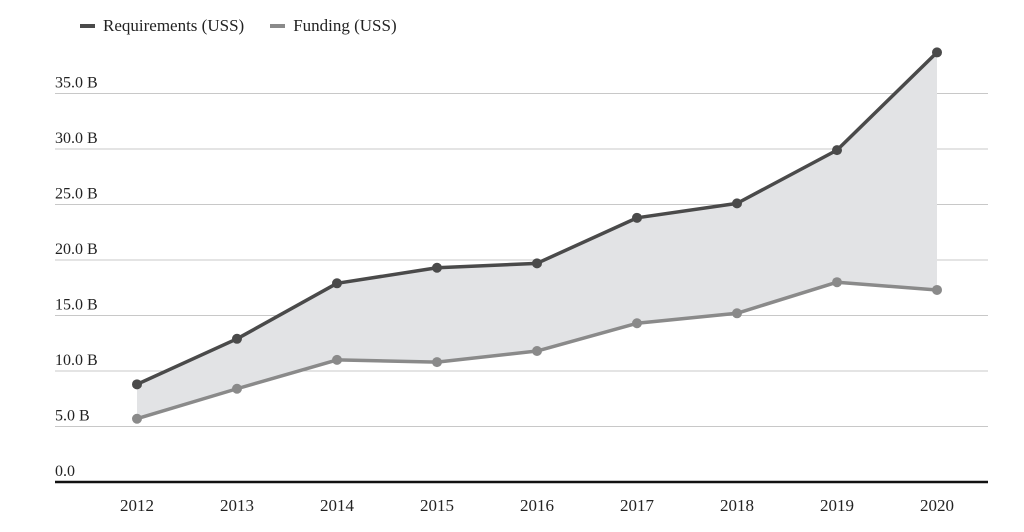 The width and height of the screenshot is (1024, 532). Describe the element at coordinates (637, 505) in the screenshot. I see `x-tick-label: 2017` at that location.